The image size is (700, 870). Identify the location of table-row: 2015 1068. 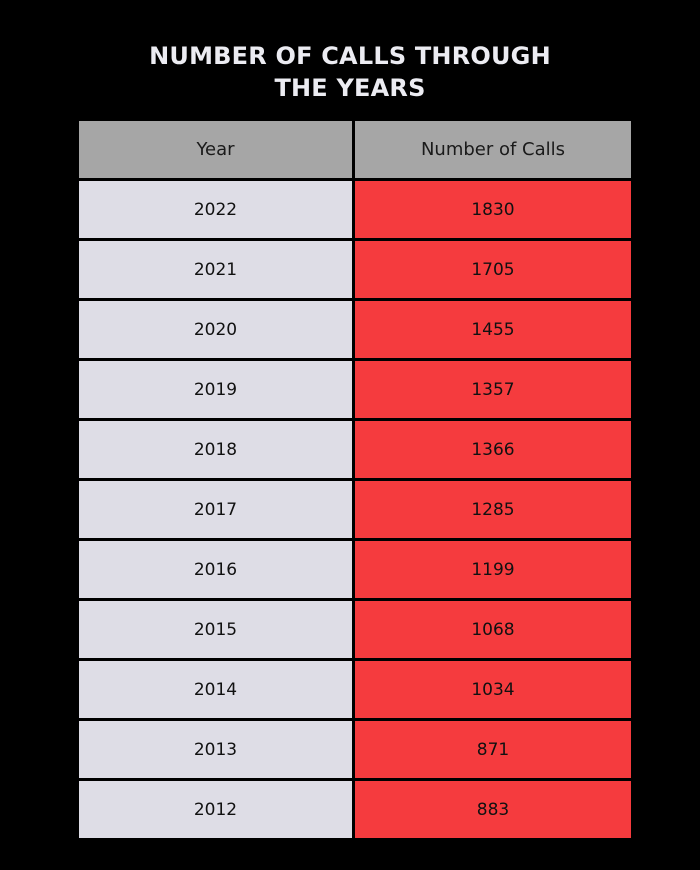
(355, 631).